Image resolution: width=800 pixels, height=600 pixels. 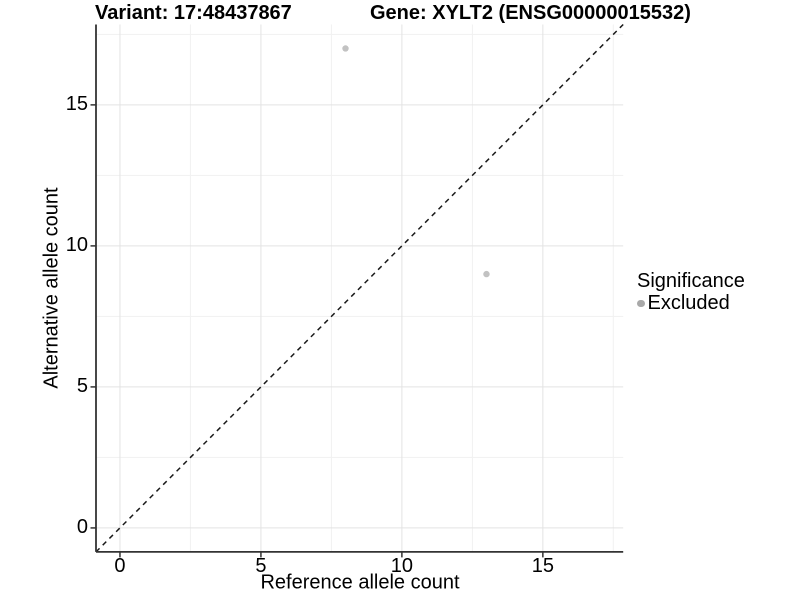 I want to click on x-tick-label: 0, so click(x=120, y=566).